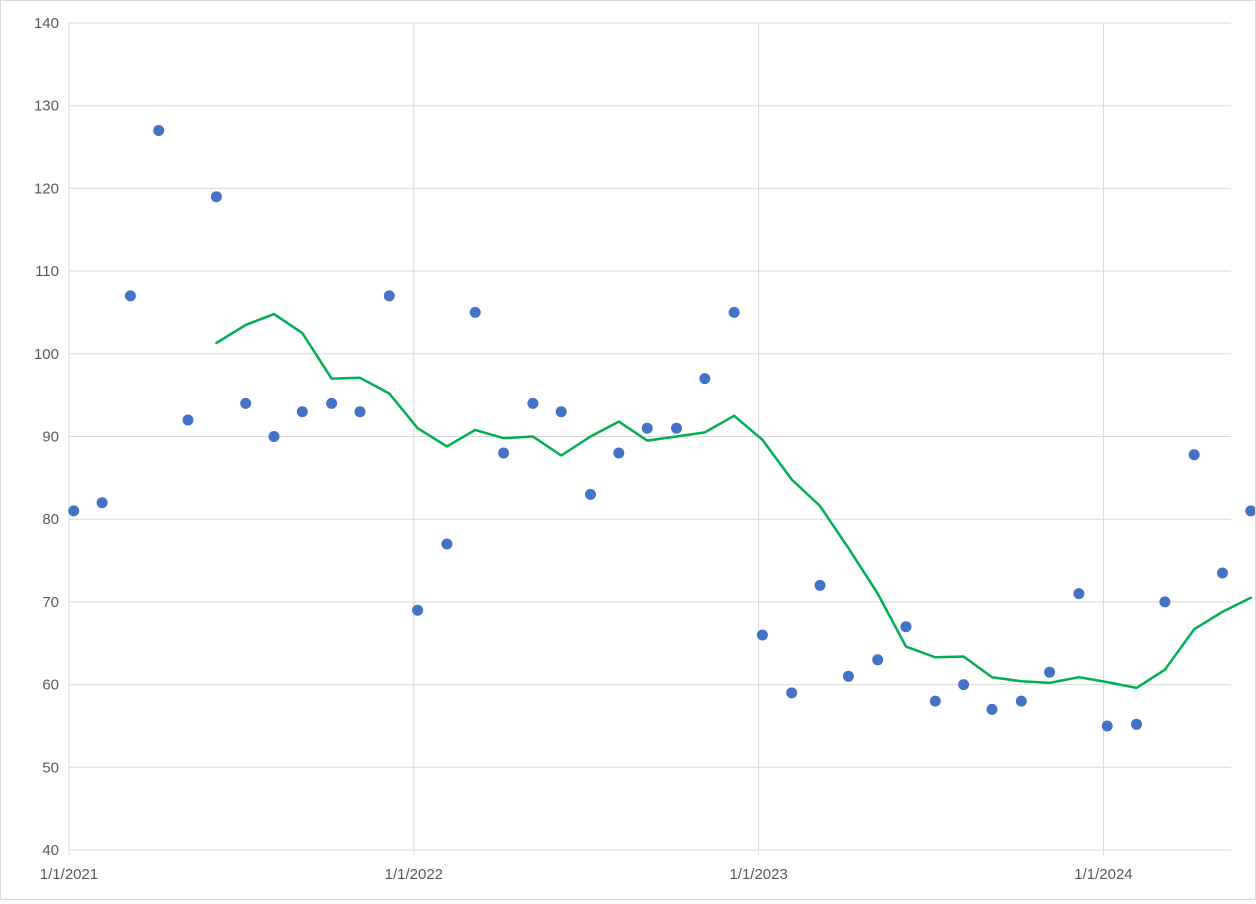  I want to click on y-axis-tick-labels: 40 50 60 70 80 90 100 110 120 130 140, so click(46, 437).